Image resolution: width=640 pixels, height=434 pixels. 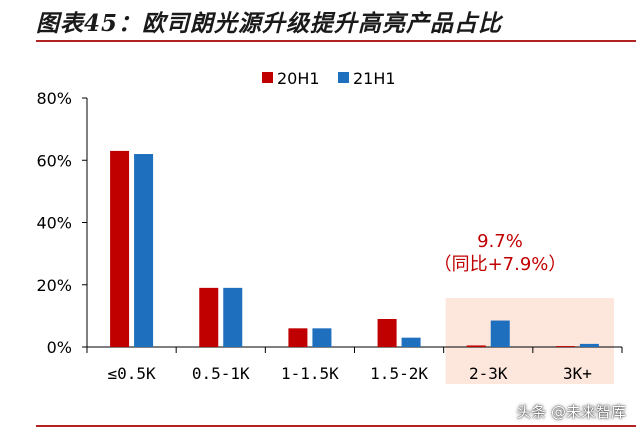 I want to click on title-bar: 图表45：欧司朗光源升级提升高亮产品占比, so click(x=320, y=22).